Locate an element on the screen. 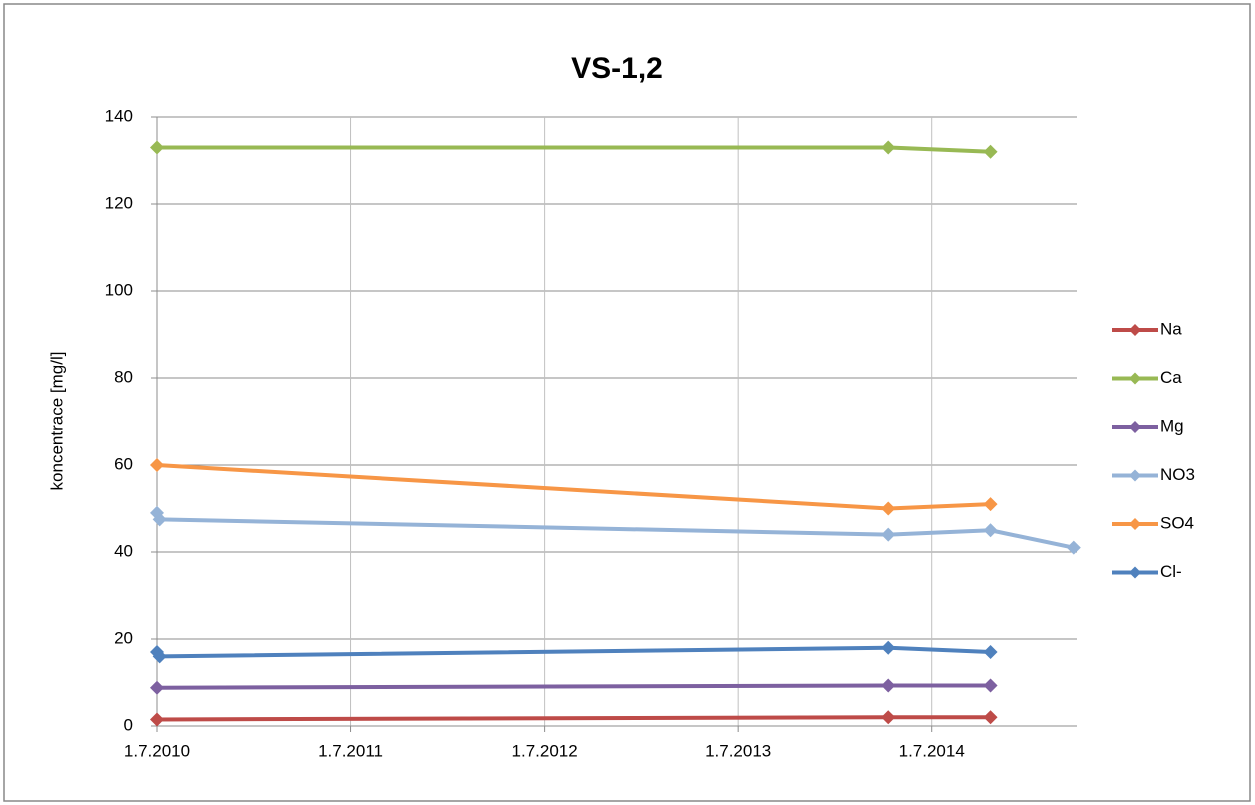 The width and height of the screenshot is (1255, 805). x-tick-label: 1.7.2013 is located at coordinates (738, 750).